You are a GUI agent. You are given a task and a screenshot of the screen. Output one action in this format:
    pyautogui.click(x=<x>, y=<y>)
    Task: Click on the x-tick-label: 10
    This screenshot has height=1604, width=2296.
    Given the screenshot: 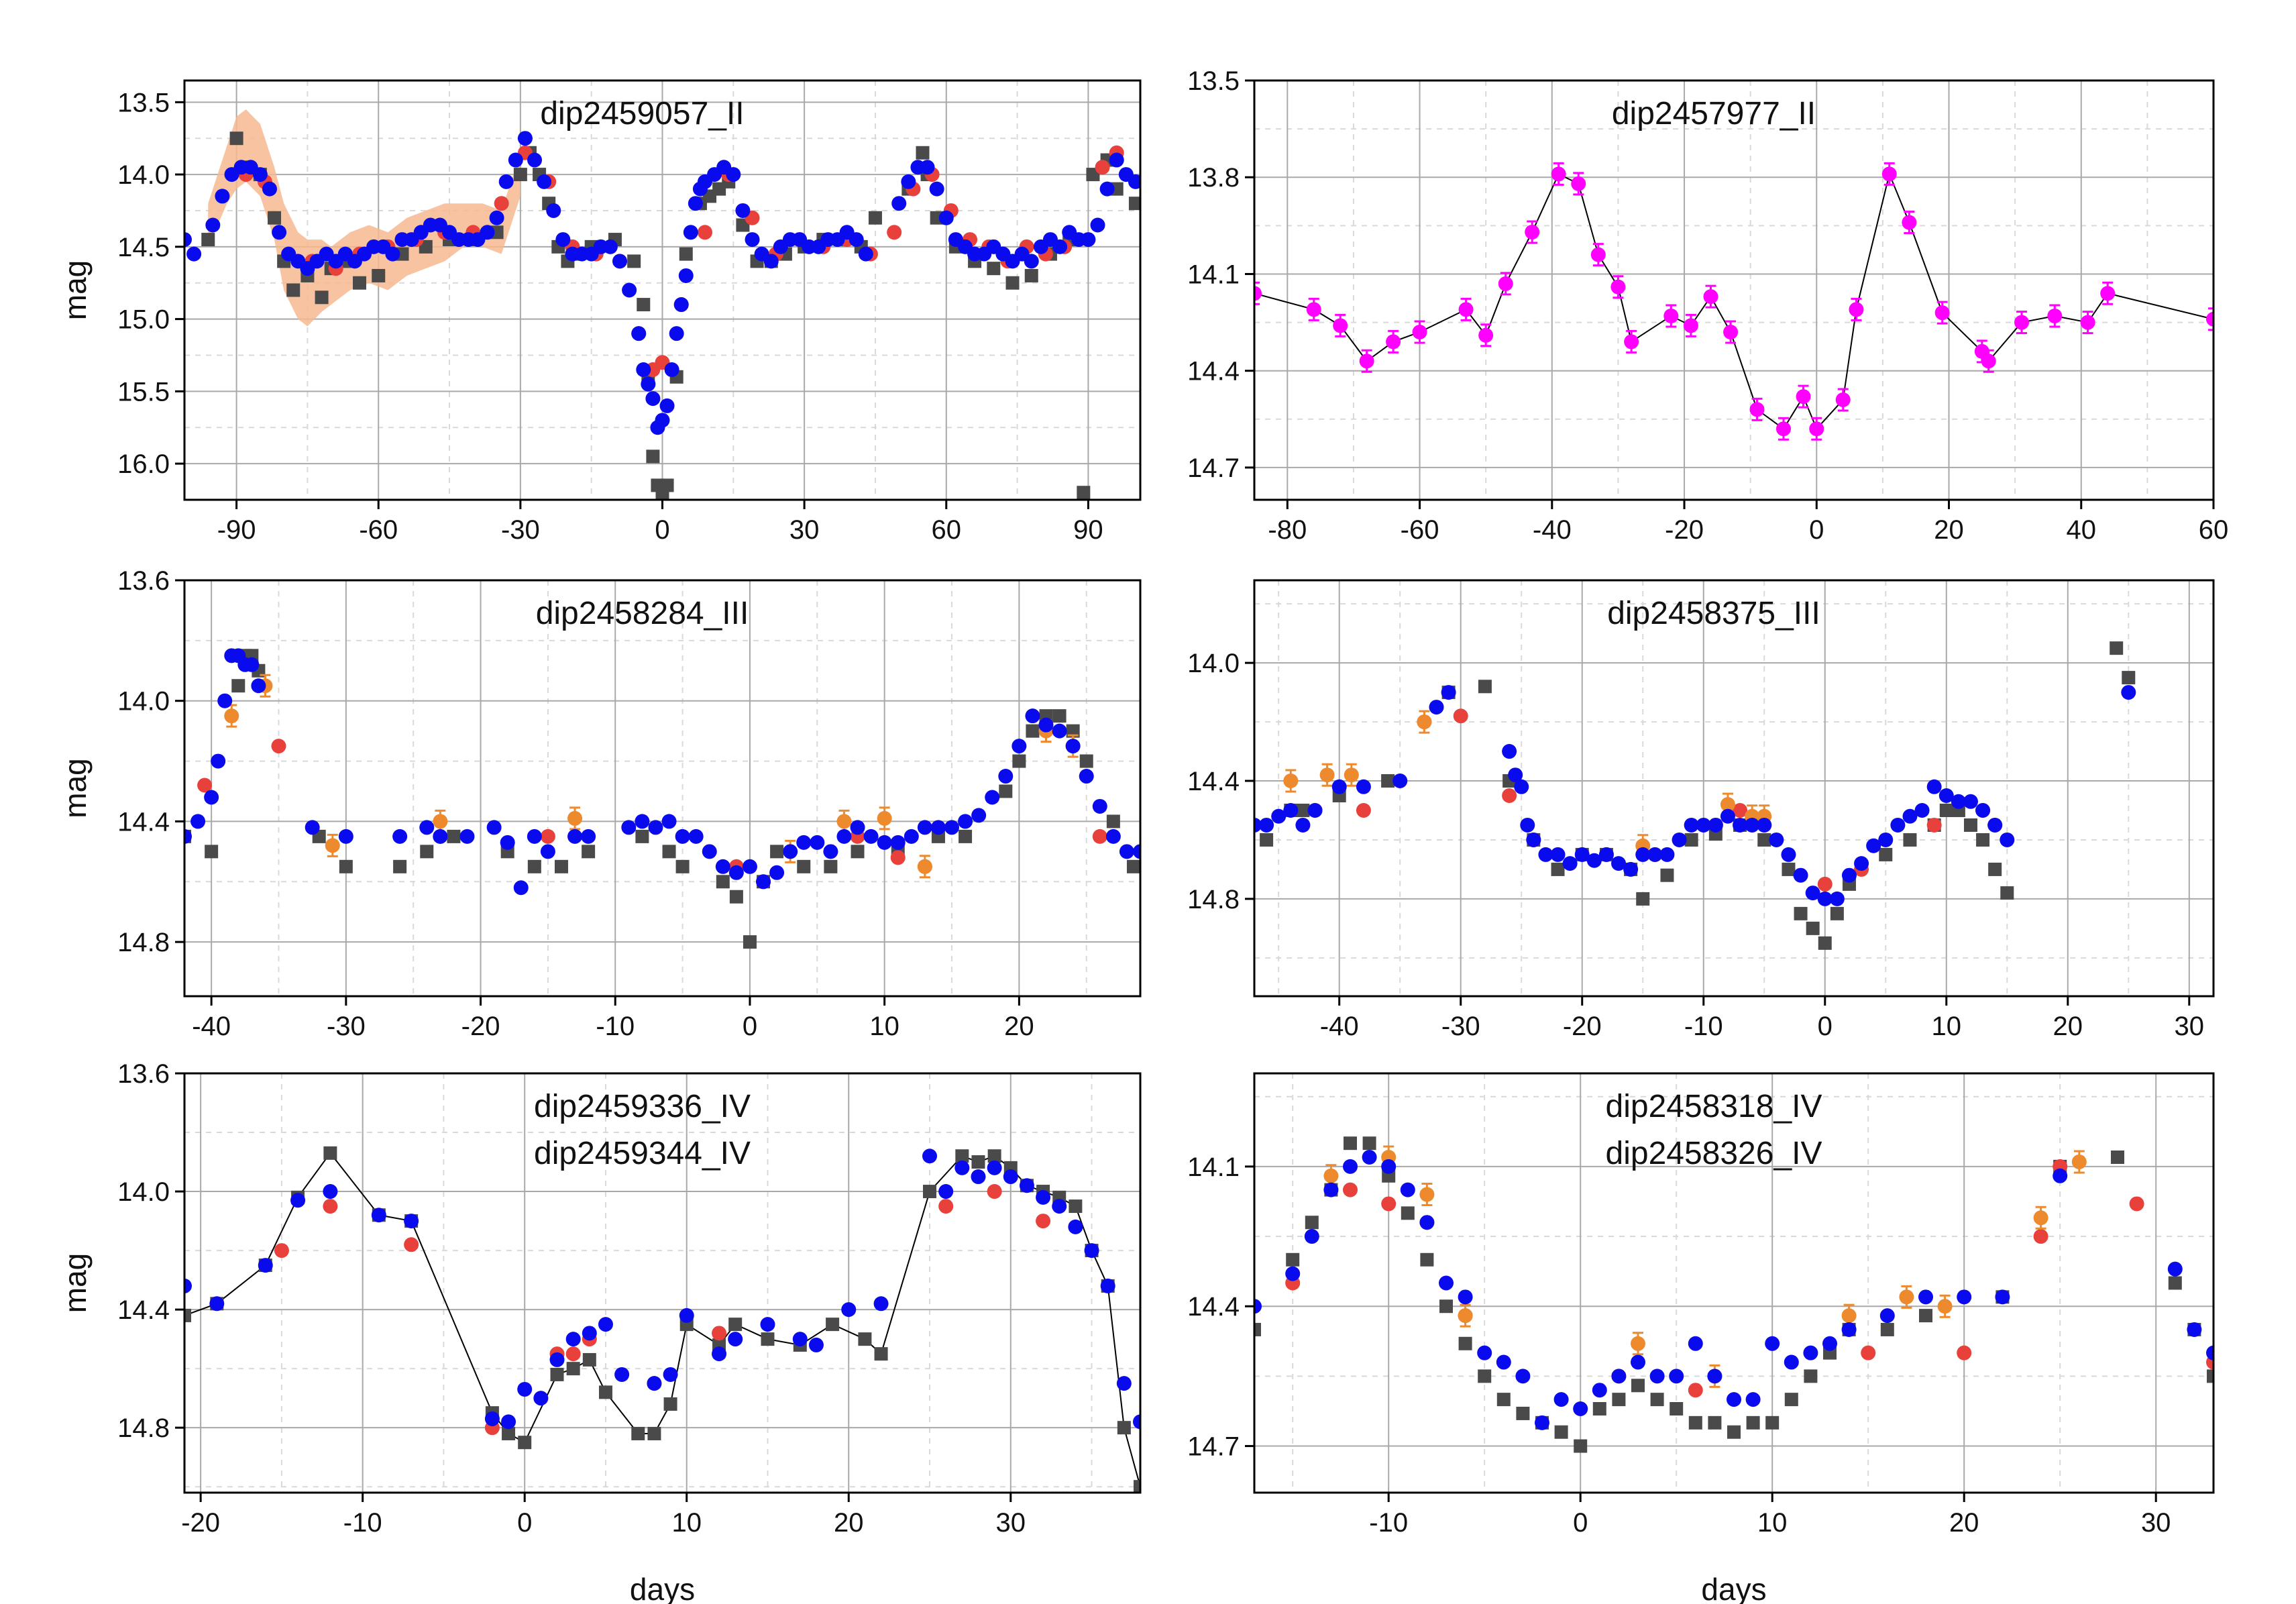 What is the action you would take?
    pyautogui.click(x=686, y=1523)
    